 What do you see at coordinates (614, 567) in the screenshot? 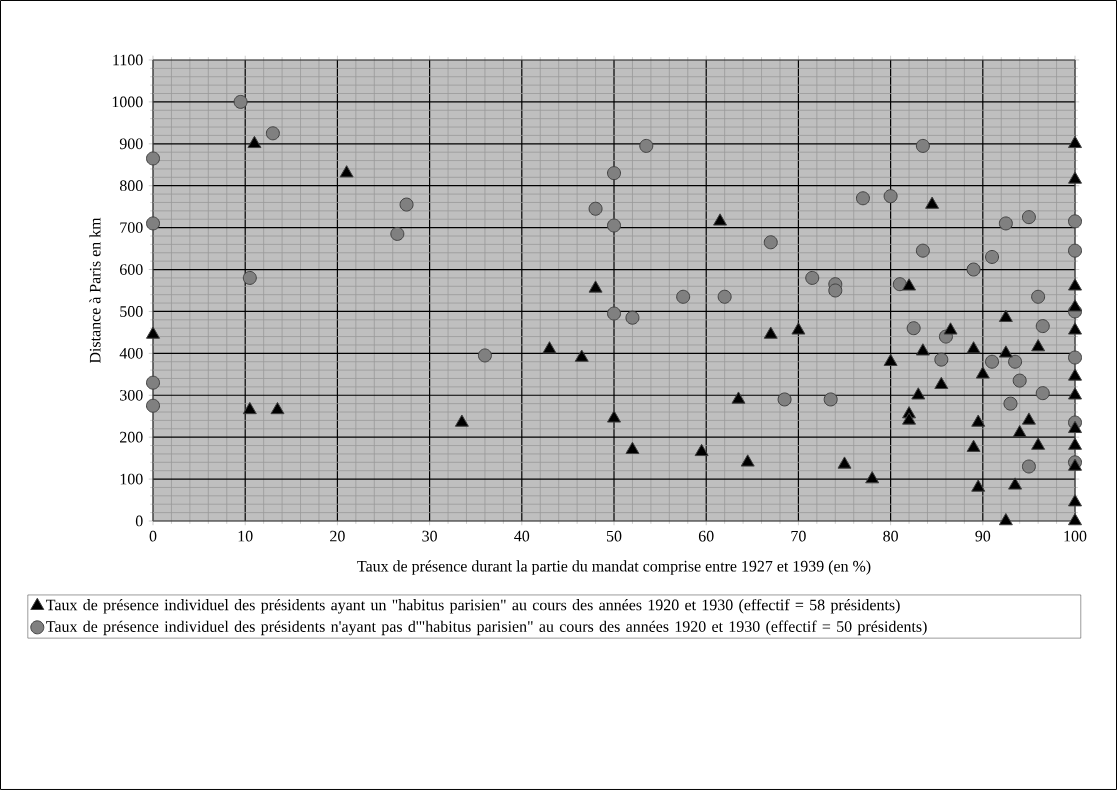
I see `x-axis-title: Taux de présence durant la partie du mandat comprise entre 1927 et 1939 (en %)` at bounding box center [614, 567].